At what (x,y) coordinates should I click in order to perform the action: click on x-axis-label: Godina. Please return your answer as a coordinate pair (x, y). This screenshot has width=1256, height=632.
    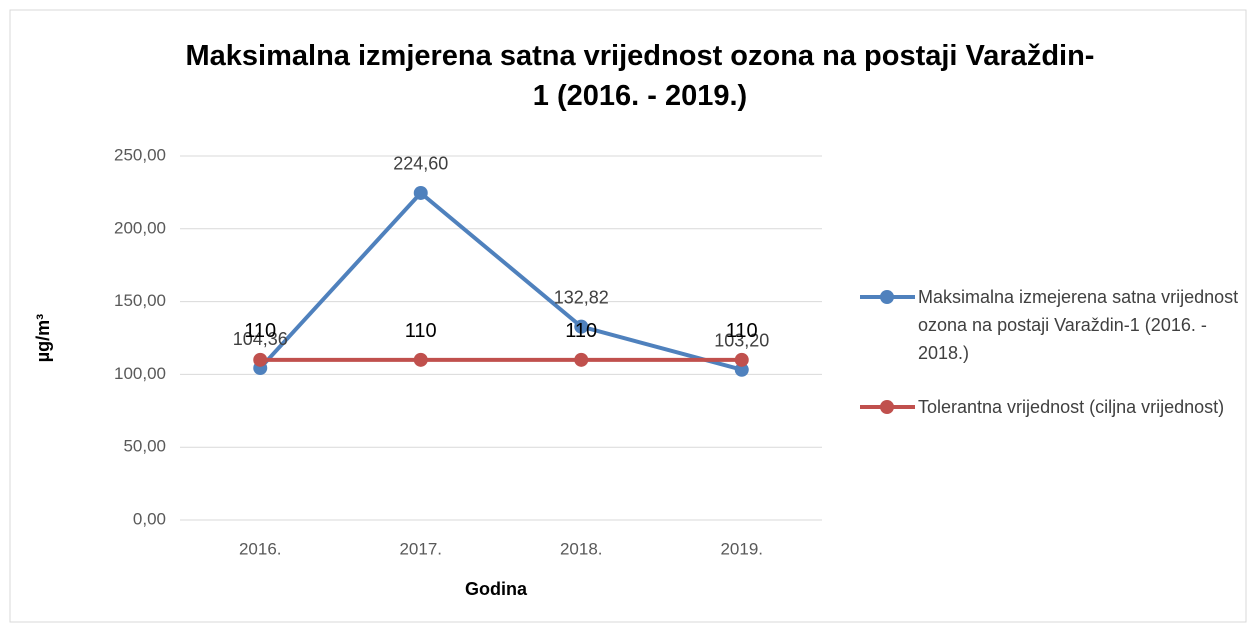
    Looking at the image, I should click on (496, 589).